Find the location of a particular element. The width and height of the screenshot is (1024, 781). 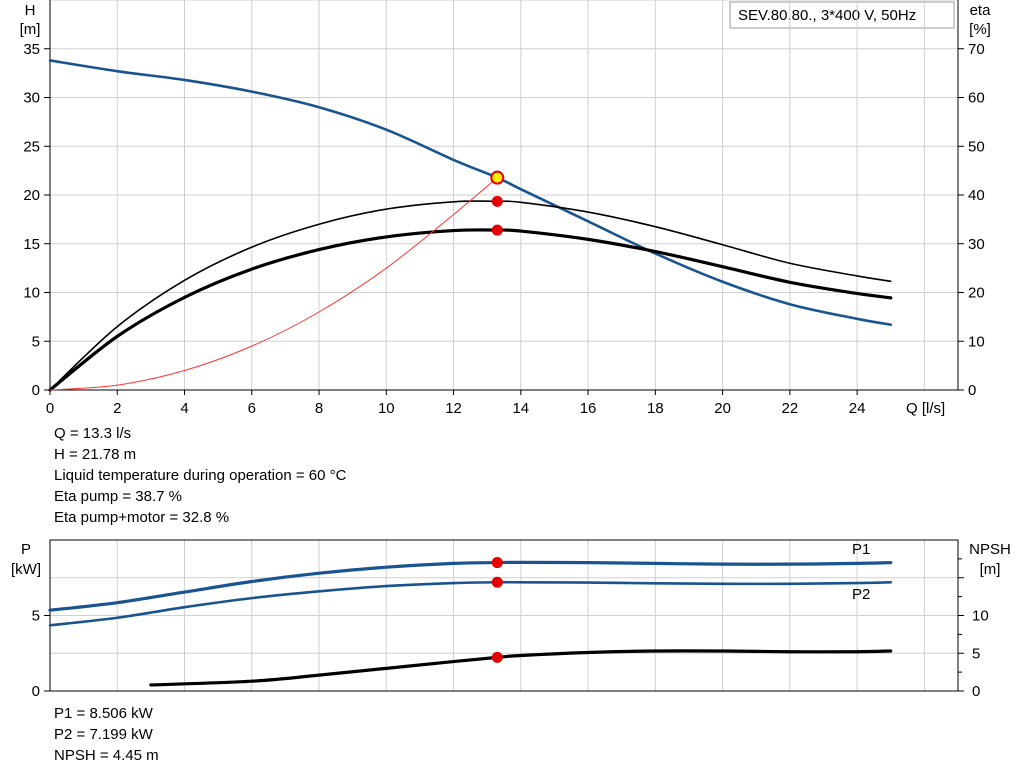

y-left-axis-unit: [m] is located at coordinates (30, 29).